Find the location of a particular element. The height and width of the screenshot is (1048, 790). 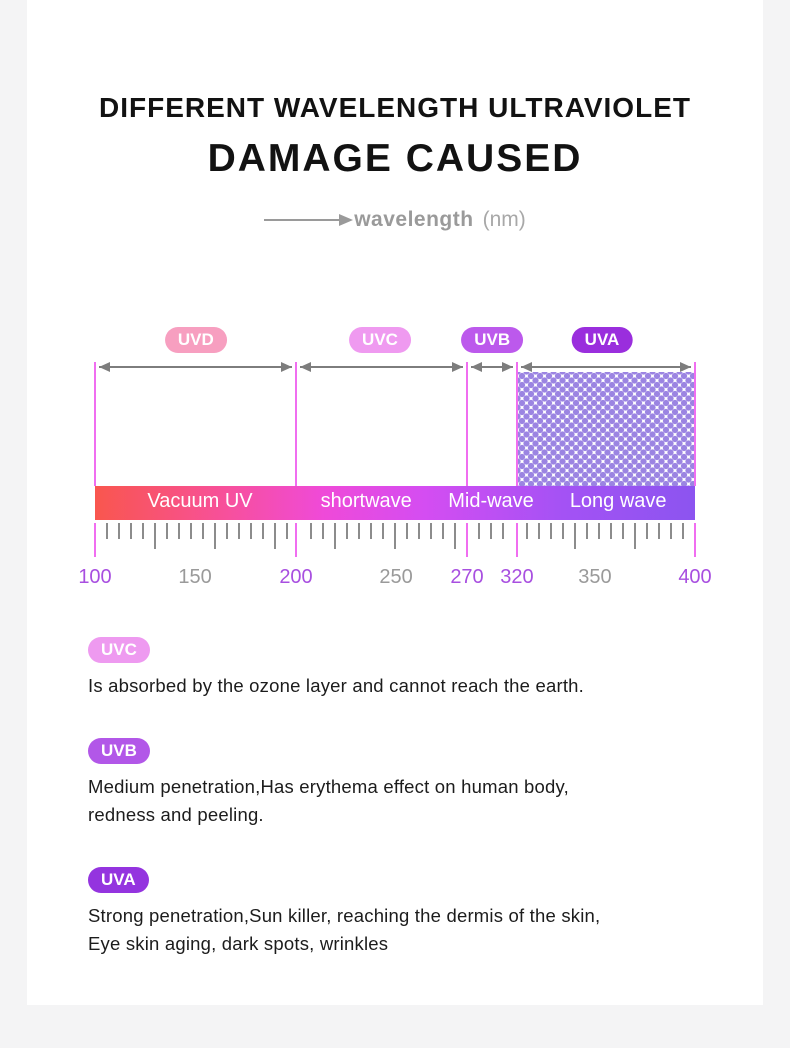

axis-label-270: 270 is located at coordinates (467, 577).